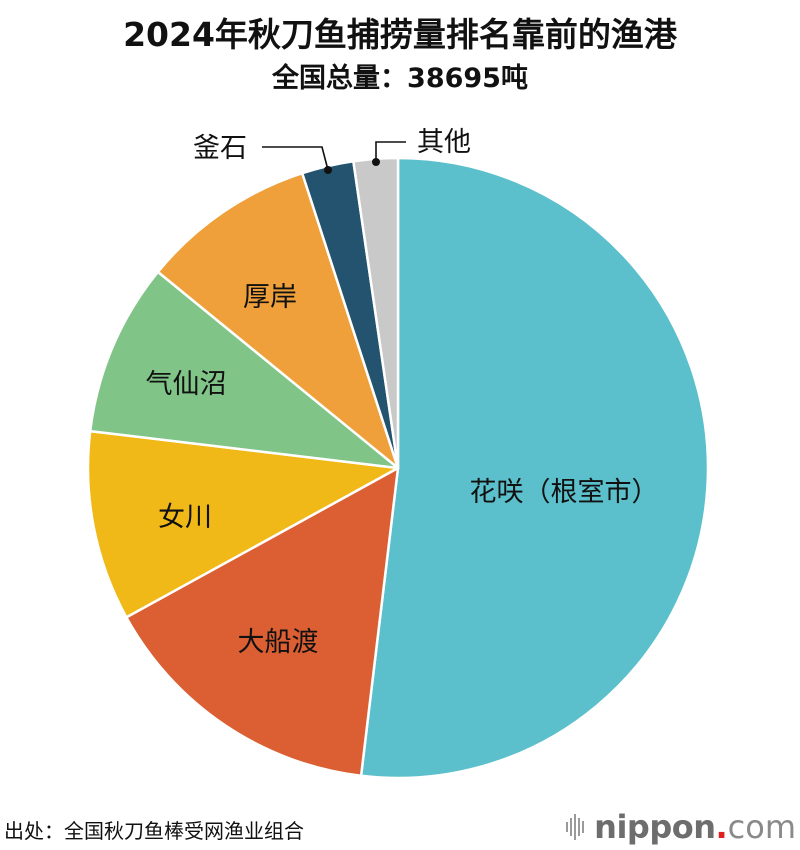  Describe the element at coordinates (186, 384) in the screenshot. I see `label-kesennuma: 气仙沼` at that location.